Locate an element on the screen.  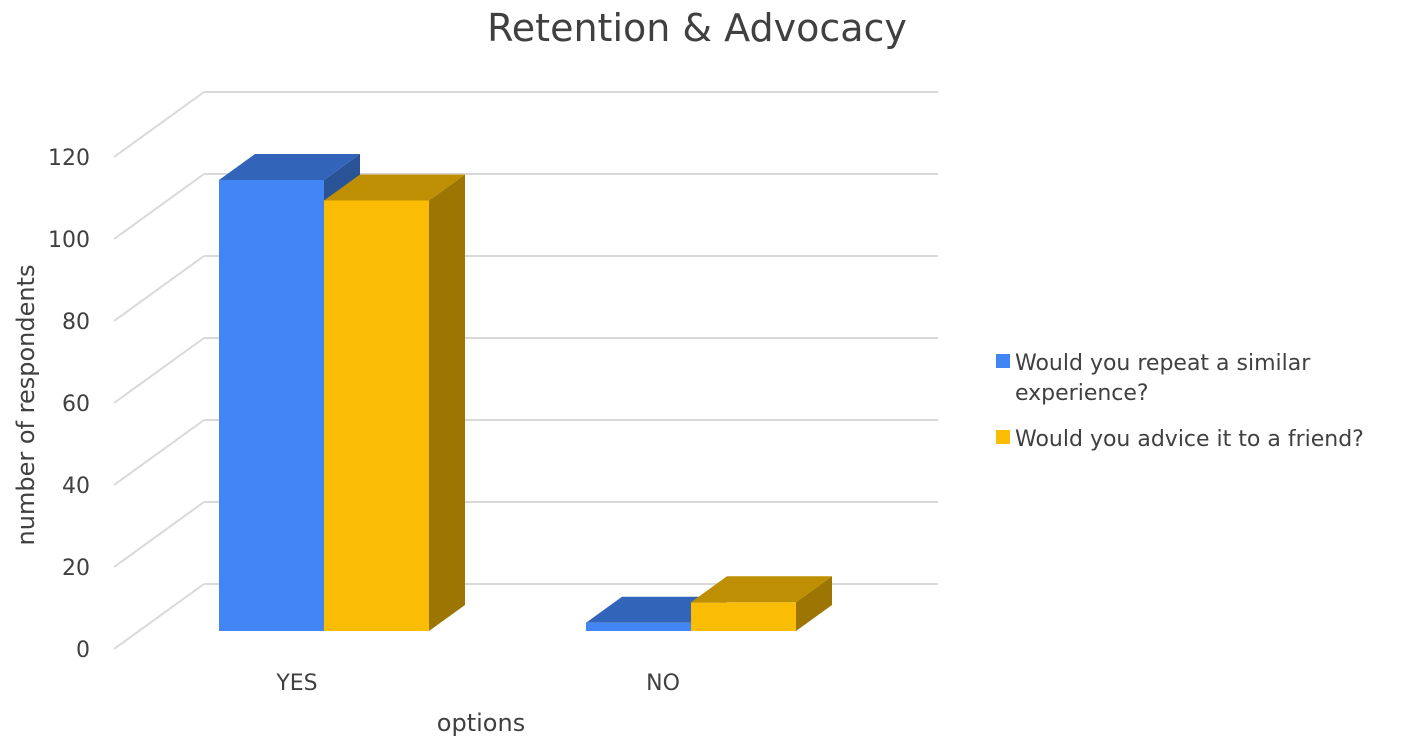
y-tick-label: 80 is located at coordinates (76, 322).